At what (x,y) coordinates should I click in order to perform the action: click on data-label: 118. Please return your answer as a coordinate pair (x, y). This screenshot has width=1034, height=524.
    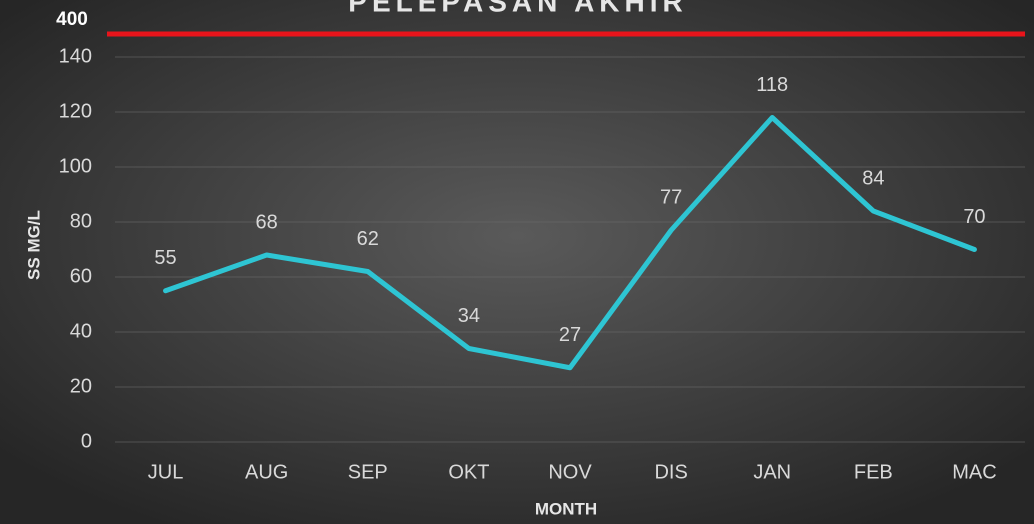
    Looking at the image, I should click on (772, 85).